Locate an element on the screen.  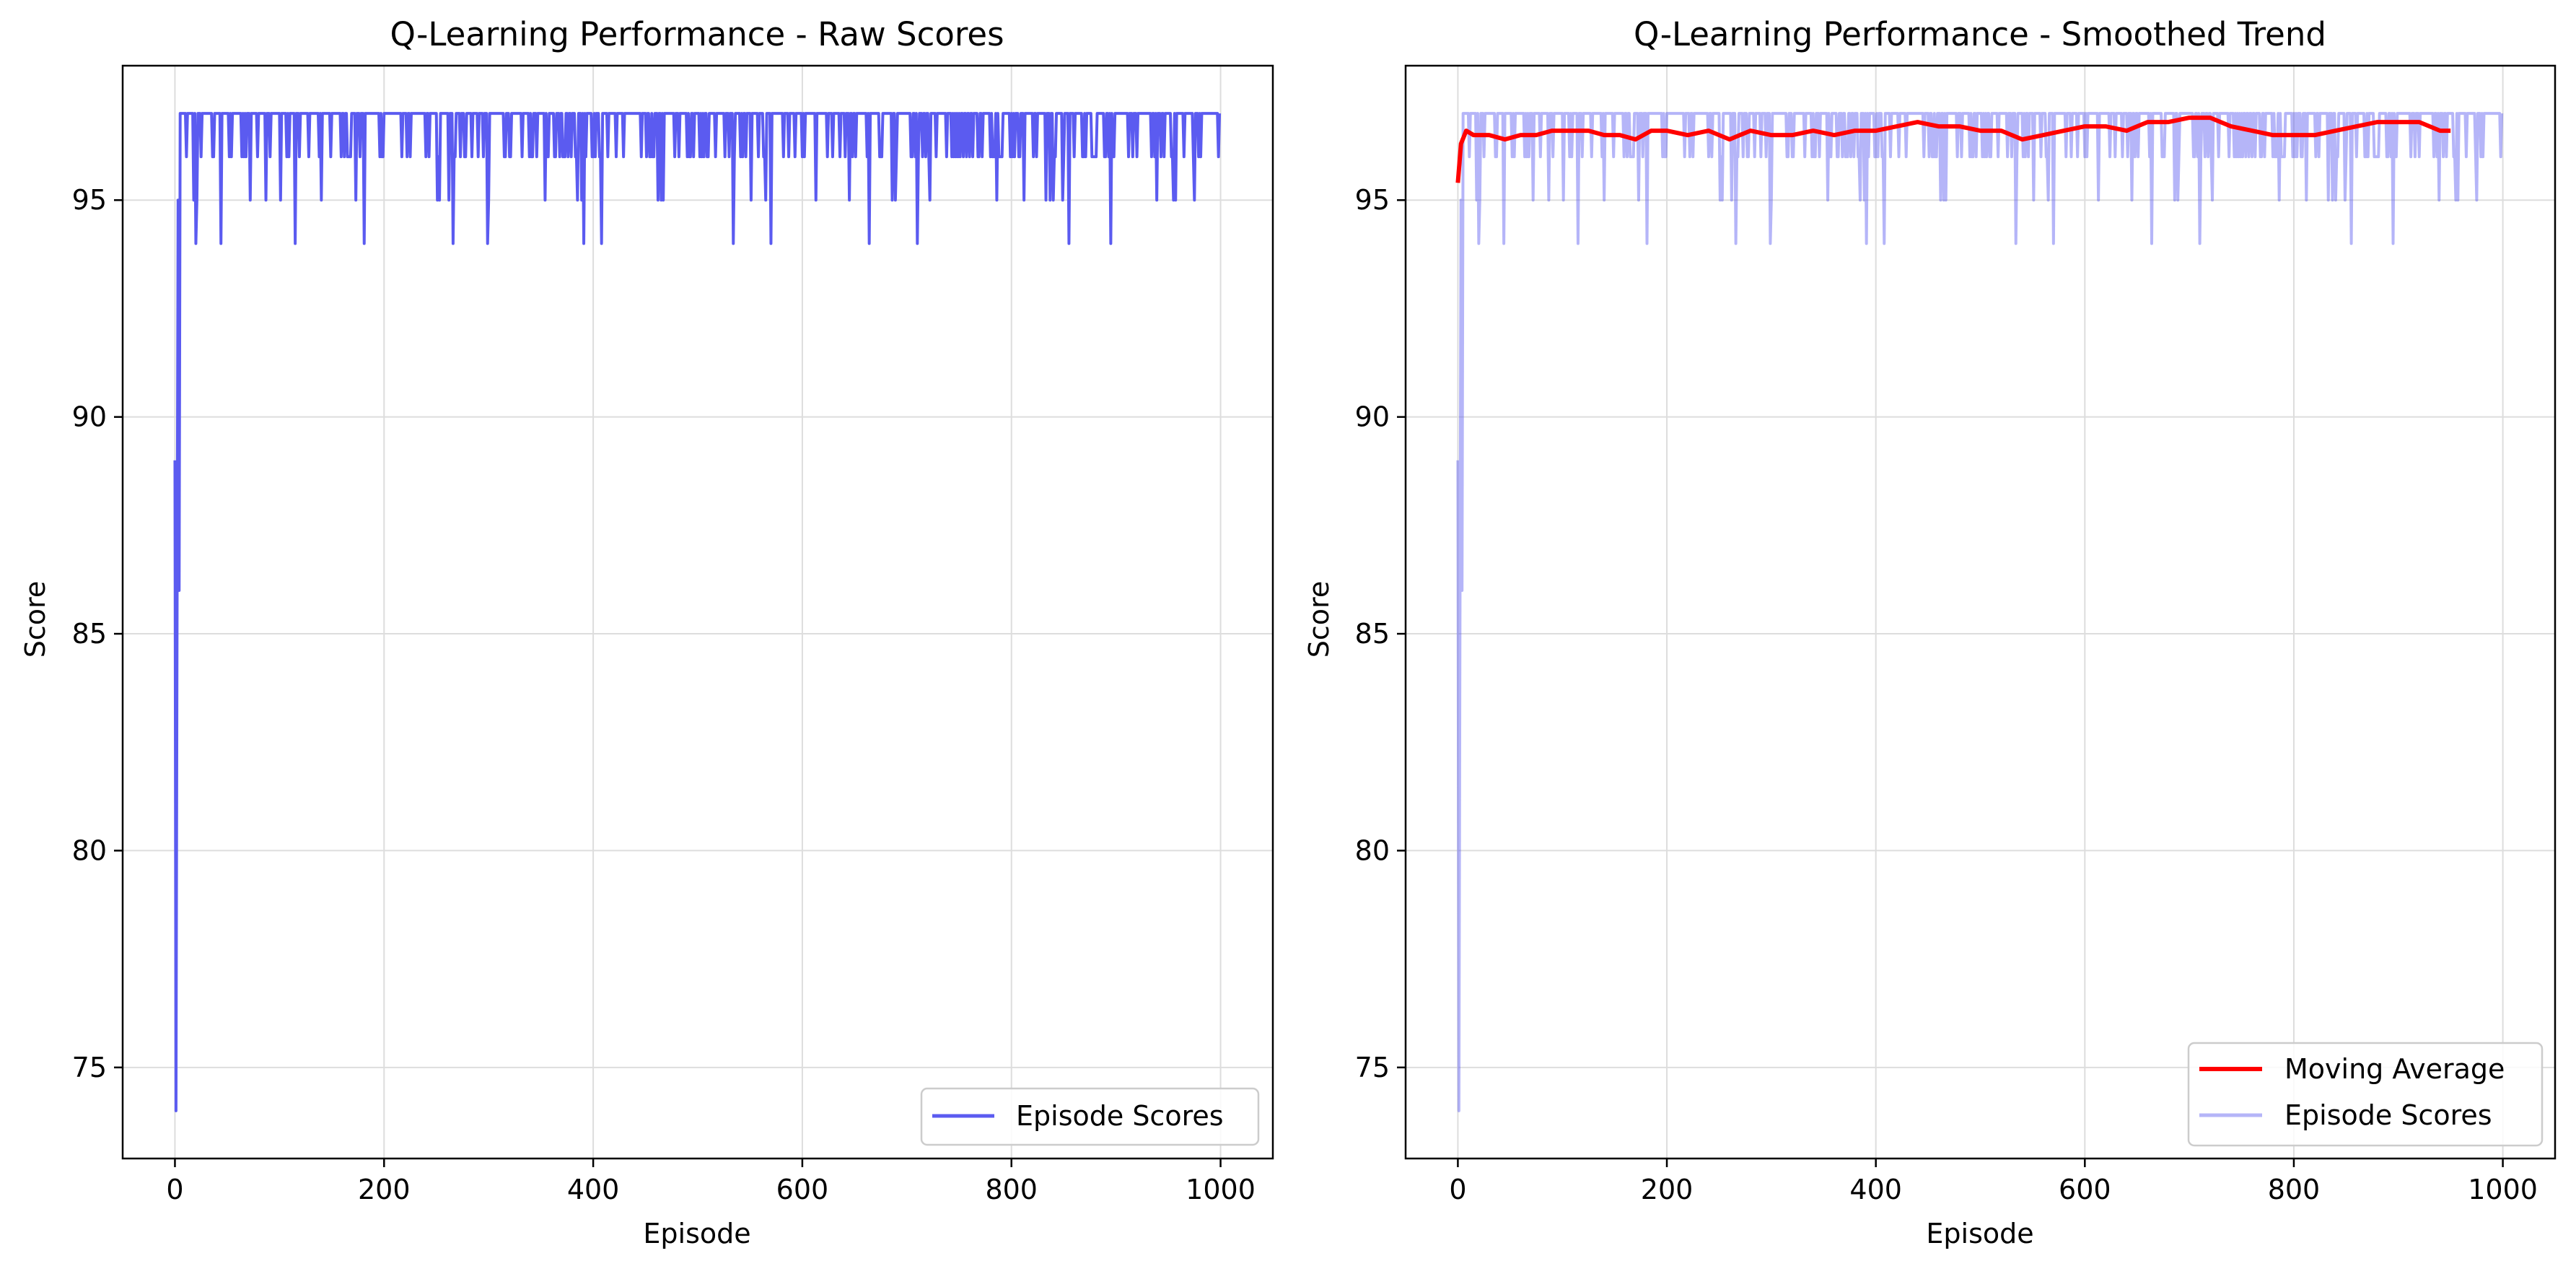
chart-title: Q-Learning Performance - Smoothed Trend is located at coordinates (1980, 34).